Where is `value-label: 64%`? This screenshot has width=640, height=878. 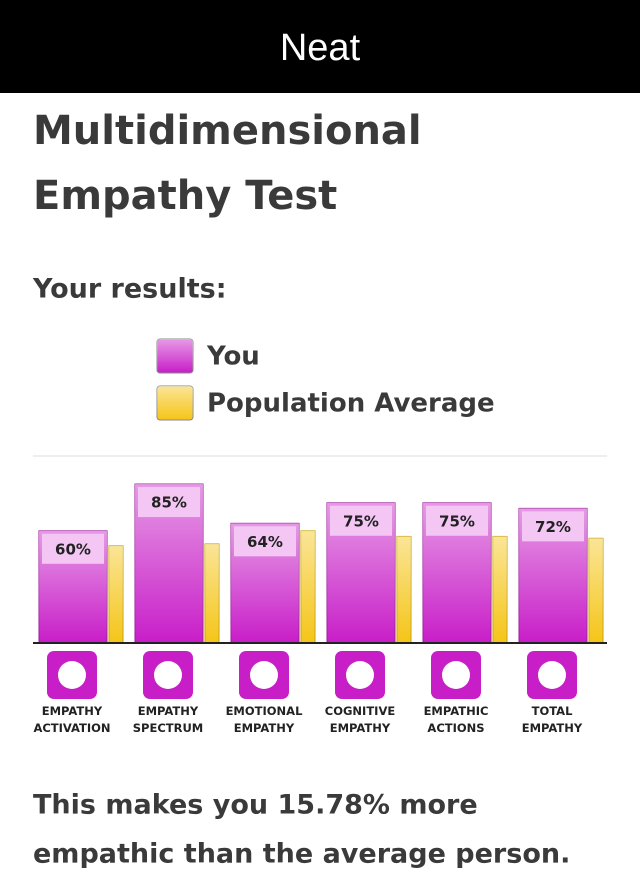
value-label: 64% is located at coordinates (265, 542).